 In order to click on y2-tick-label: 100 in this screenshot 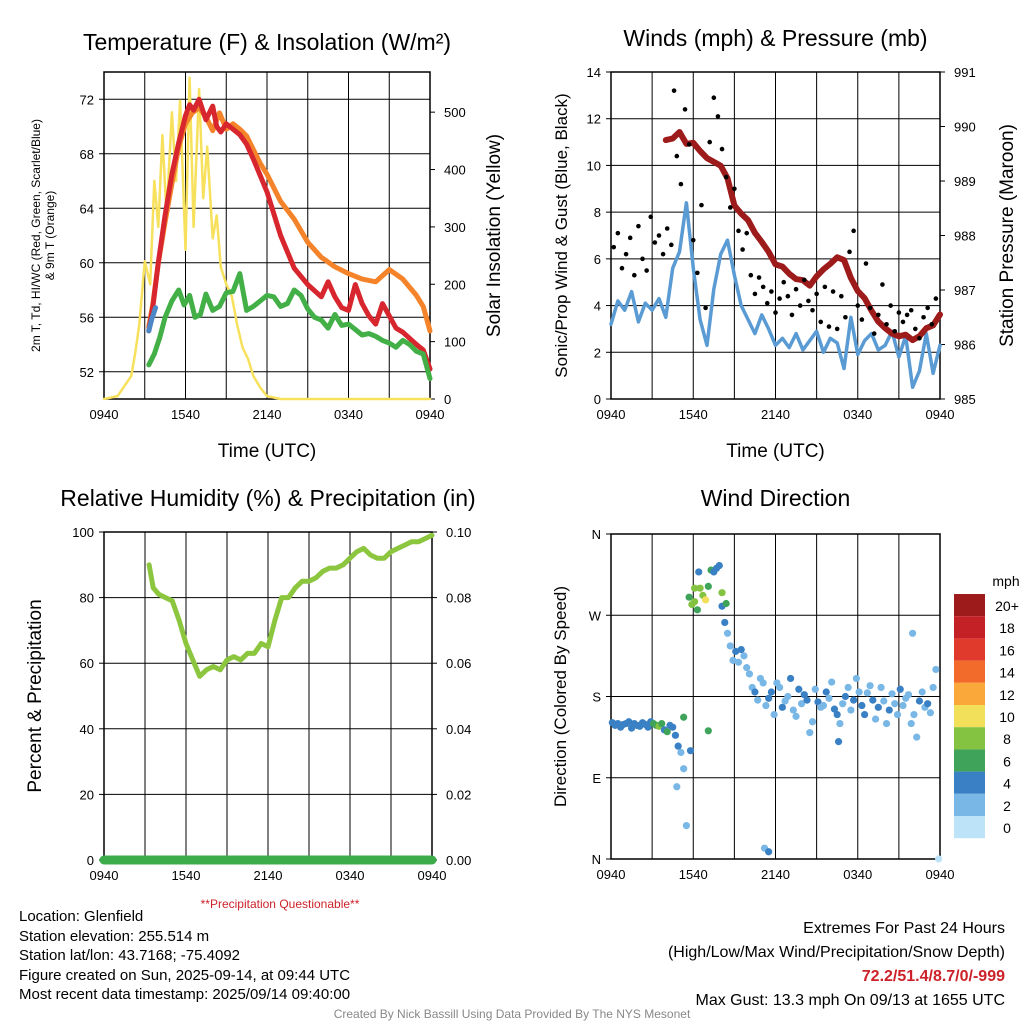, I will do `click(455, 342)`.